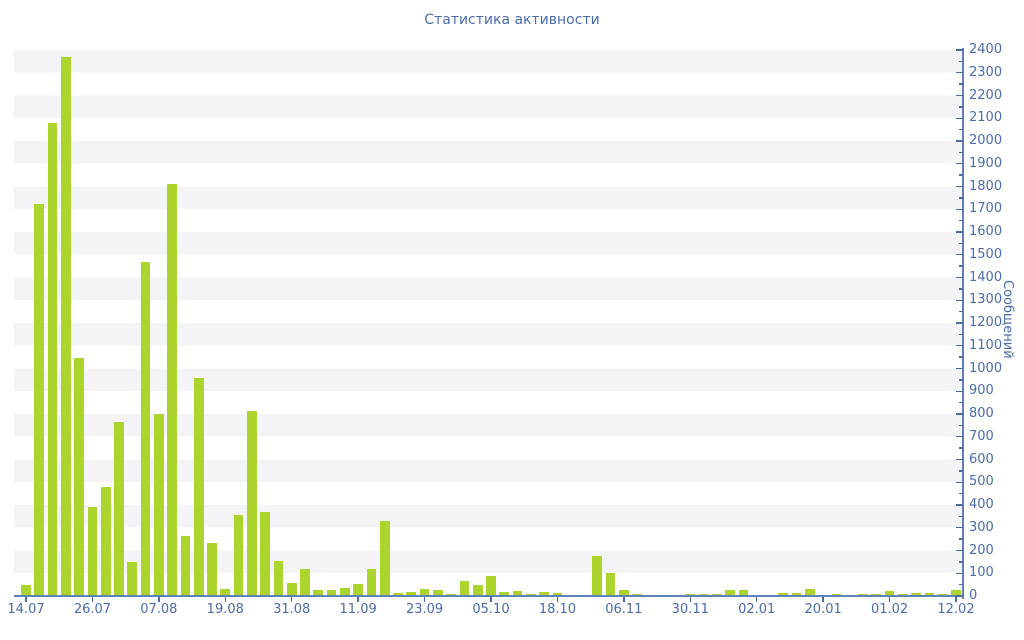 Image resolution: width=1024 pixels, height=640 pixels. I want to click on y-tick-label: 2200, so click(986, 95).